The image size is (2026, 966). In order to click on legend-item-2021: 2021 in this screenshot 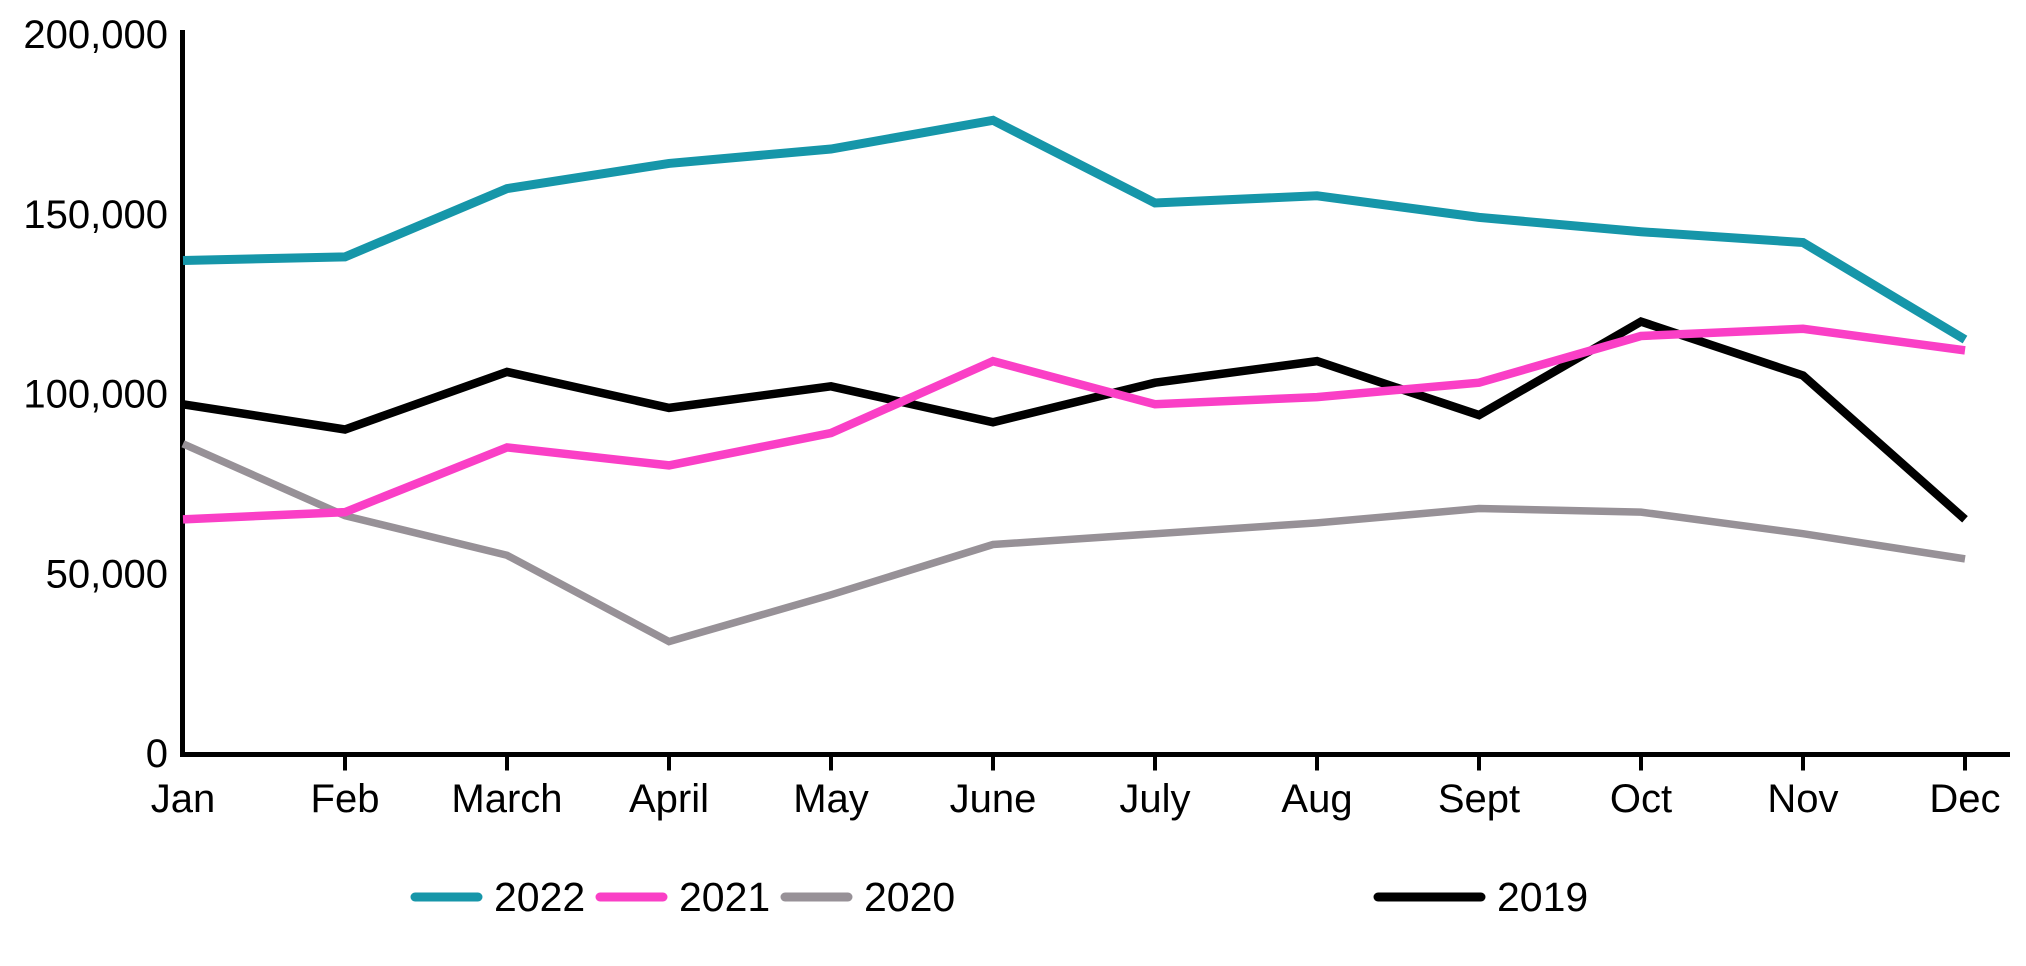, I will do `click(682, 897)`.